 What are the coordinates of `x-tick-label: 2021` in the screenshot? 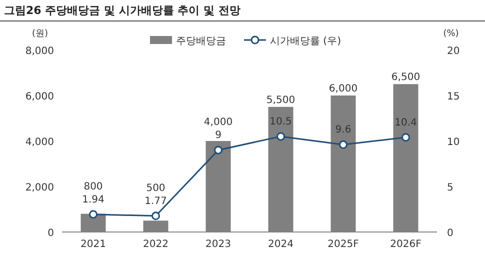 It's located at (93, 244).